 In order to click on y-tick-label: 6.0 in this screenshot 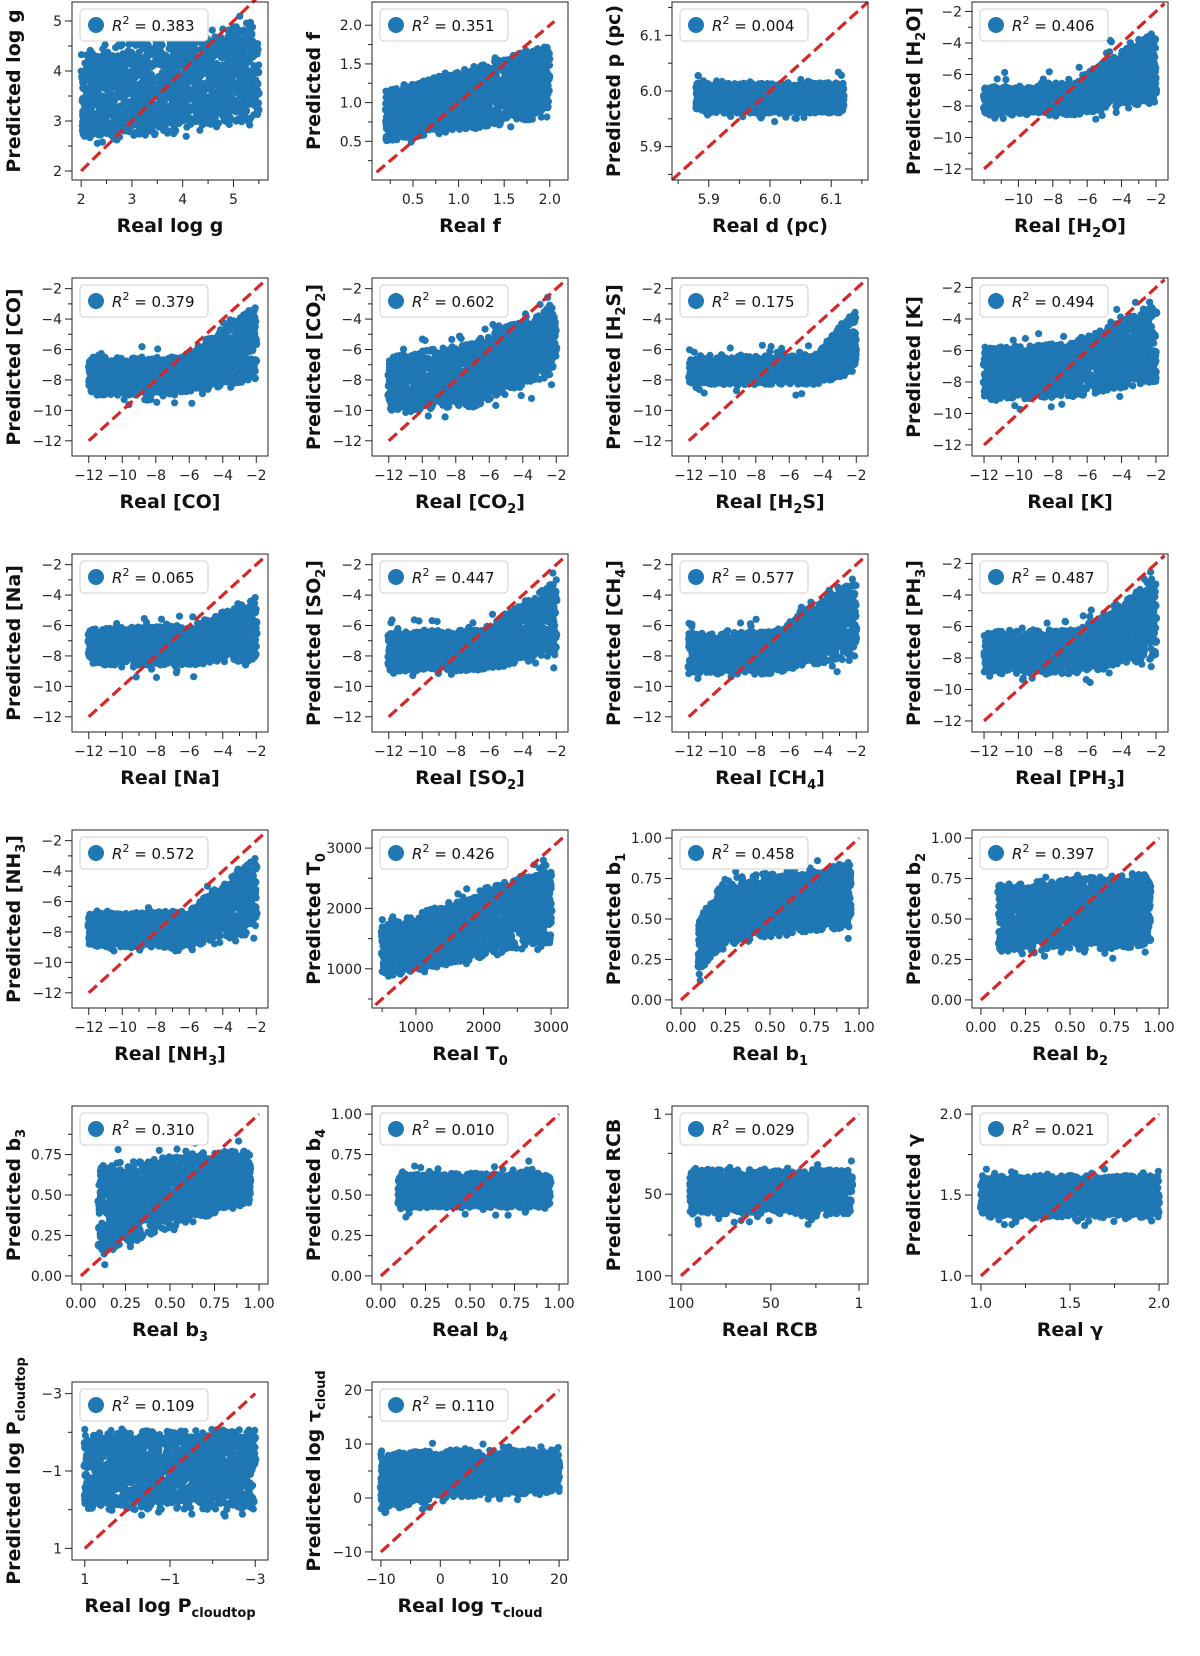, I will do `click(651, 92)`.